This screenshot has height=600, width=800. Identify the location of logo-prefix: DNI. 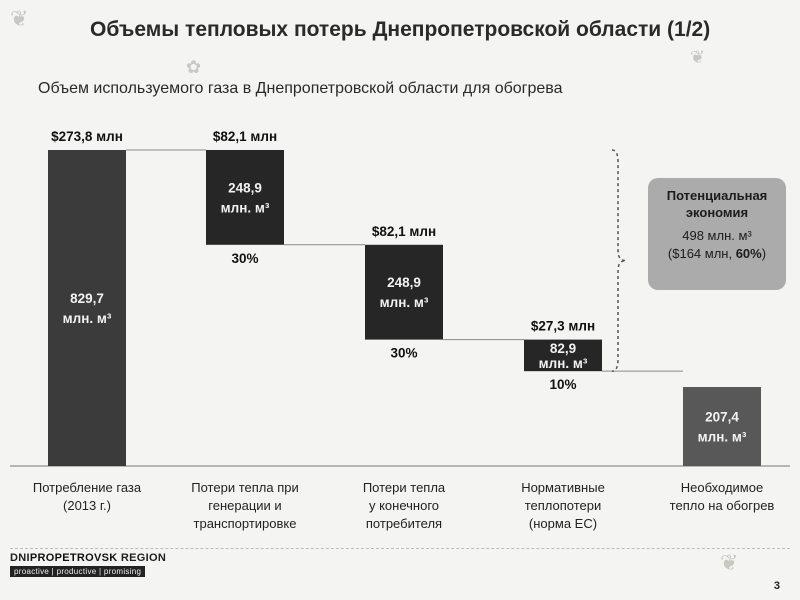
(20, 558).